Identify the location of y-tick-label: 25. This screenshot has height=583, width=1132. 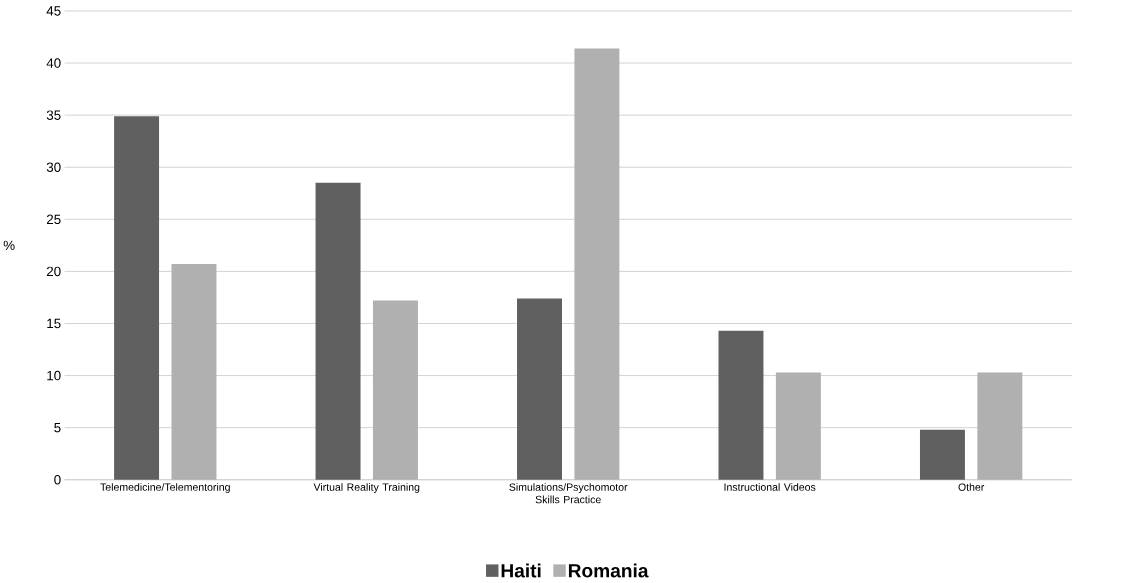
(53, 219).